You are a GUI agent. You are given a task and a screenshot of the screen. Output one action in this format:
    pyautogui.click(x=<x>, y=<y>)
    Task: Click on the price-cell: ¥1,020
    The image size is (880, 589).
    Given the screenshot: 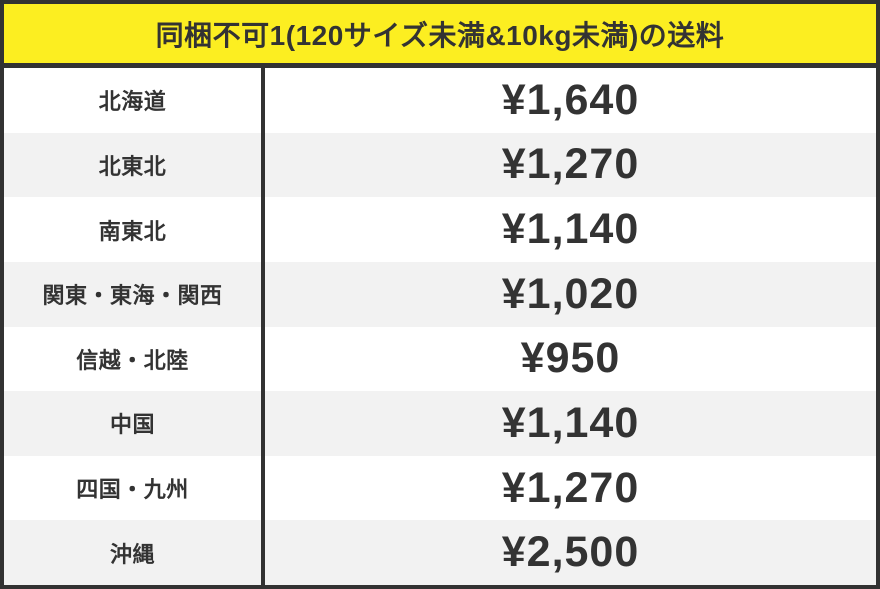 What is the action you would take?
    pyautogui.click(x=570, y=293)
    